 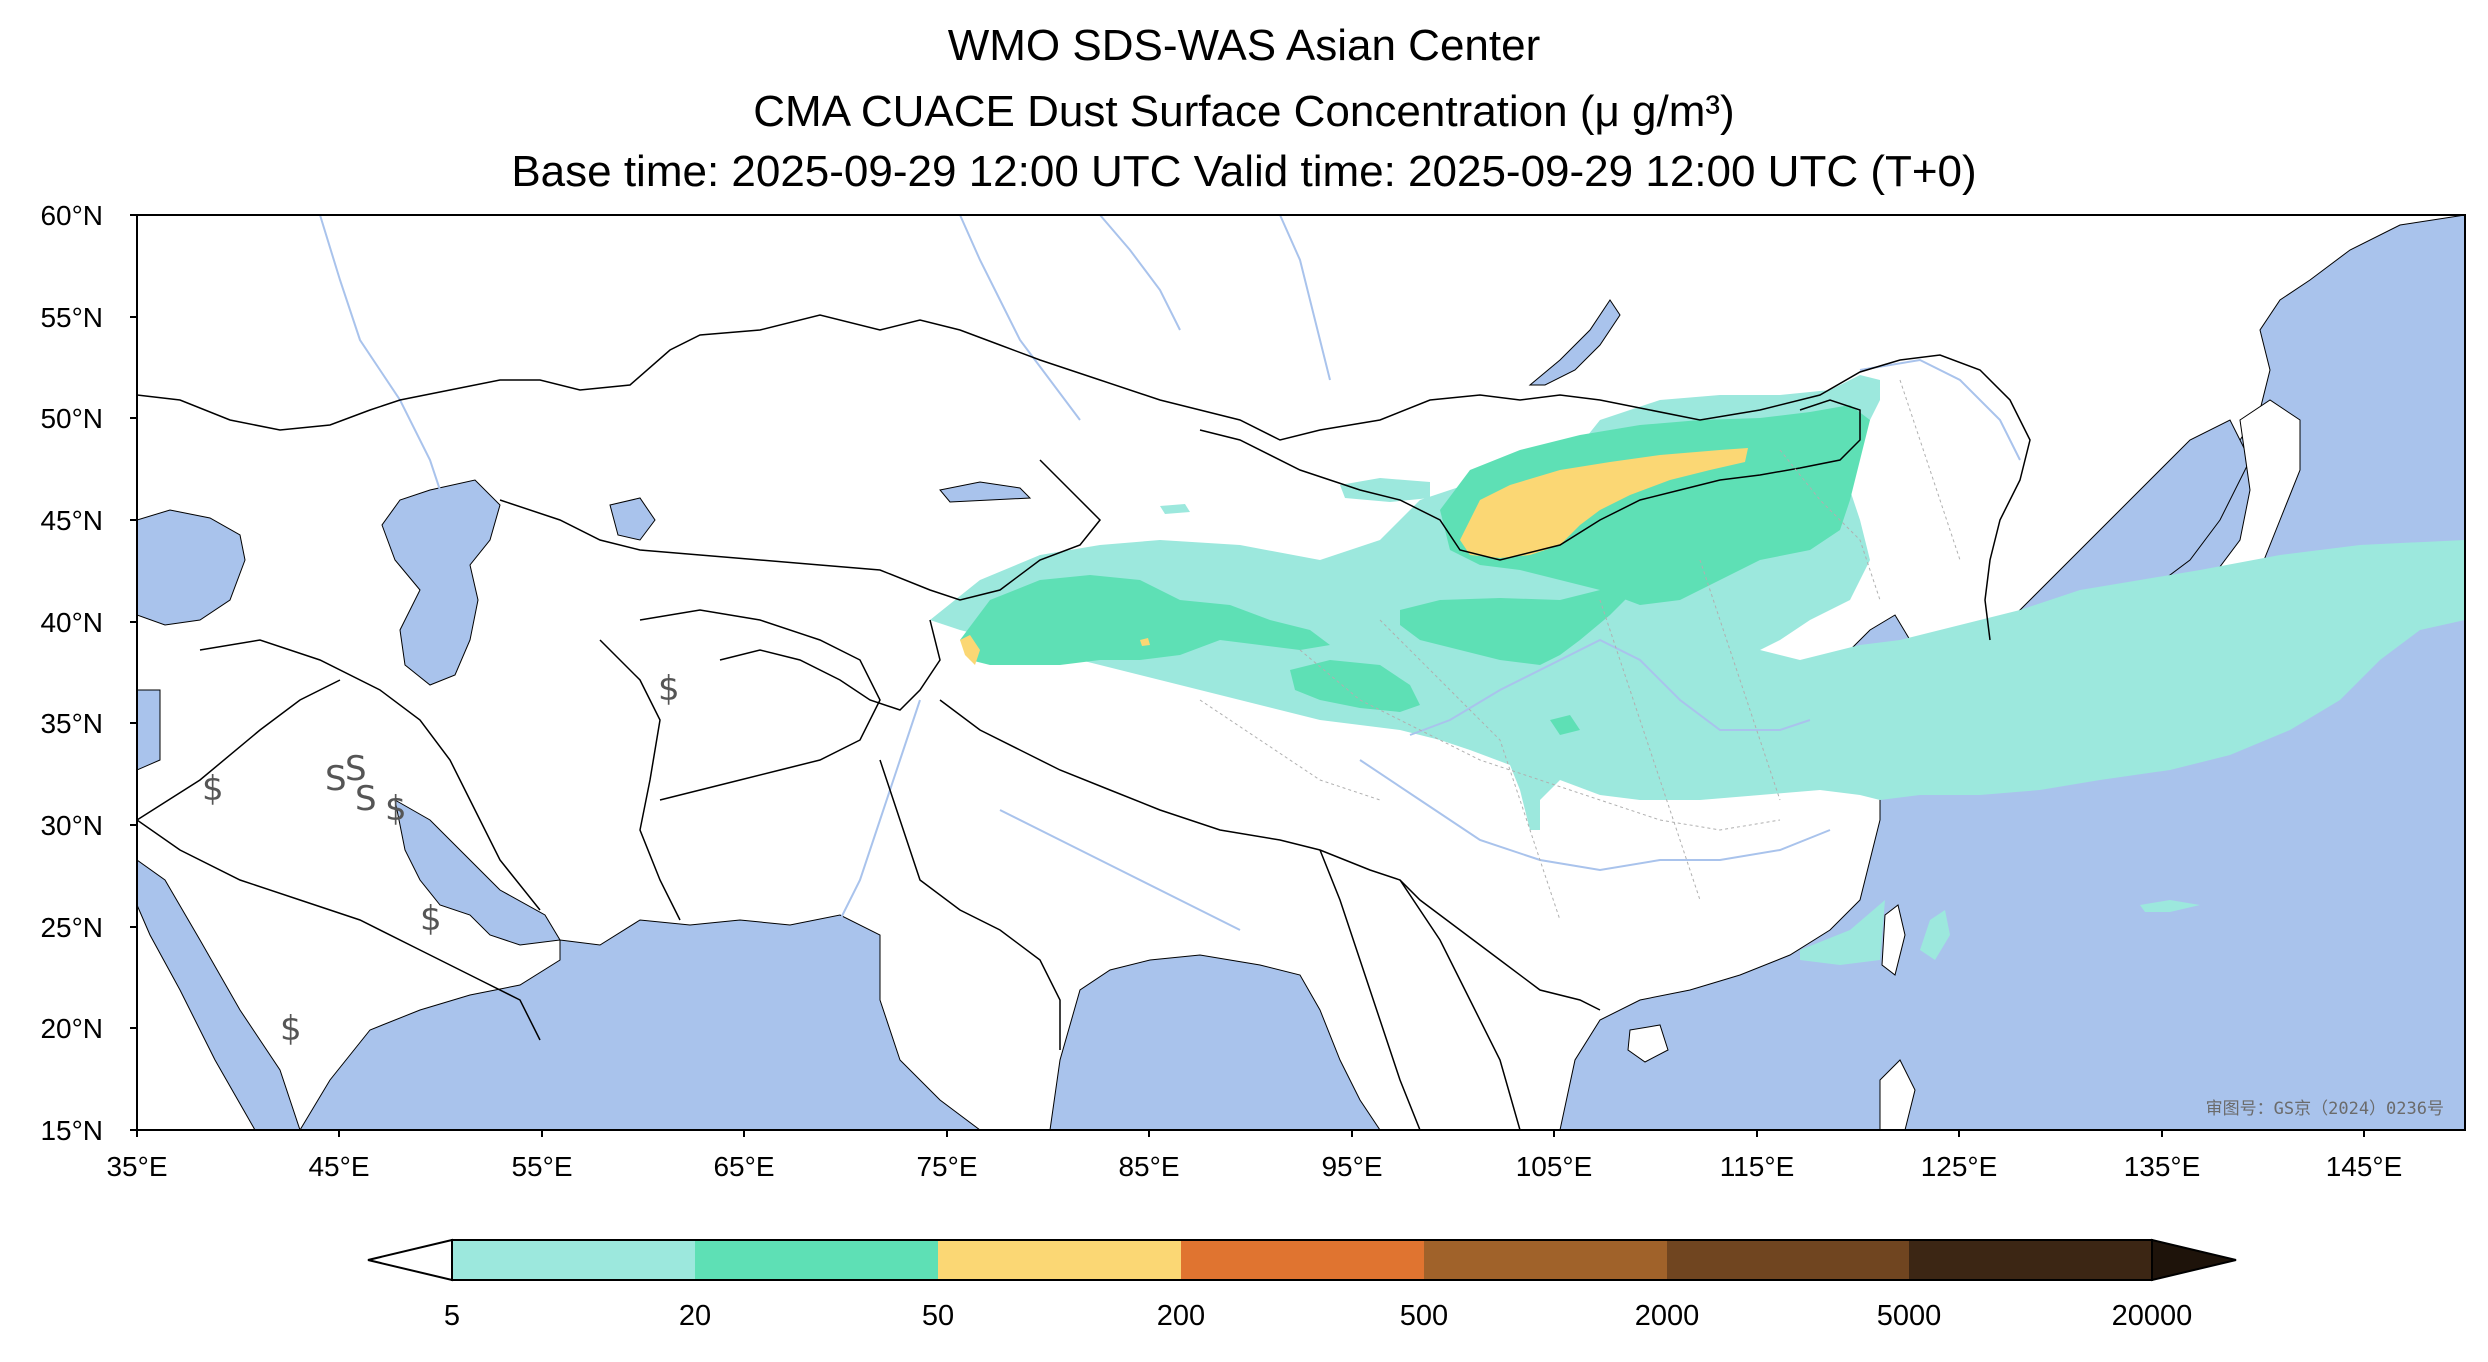 What do you see at coordinates (1140, 273) in the screenshot?
I see `river-irtysh` at bounding box center [1140, 273].